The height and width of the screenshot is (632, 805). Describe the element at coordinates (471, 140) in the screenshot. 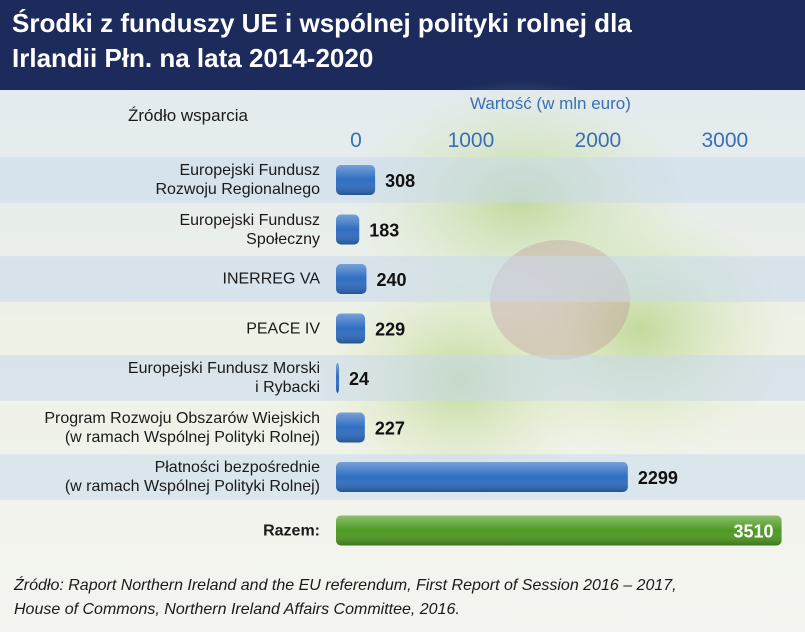

I see `x-tick-label: 1000` at that location.